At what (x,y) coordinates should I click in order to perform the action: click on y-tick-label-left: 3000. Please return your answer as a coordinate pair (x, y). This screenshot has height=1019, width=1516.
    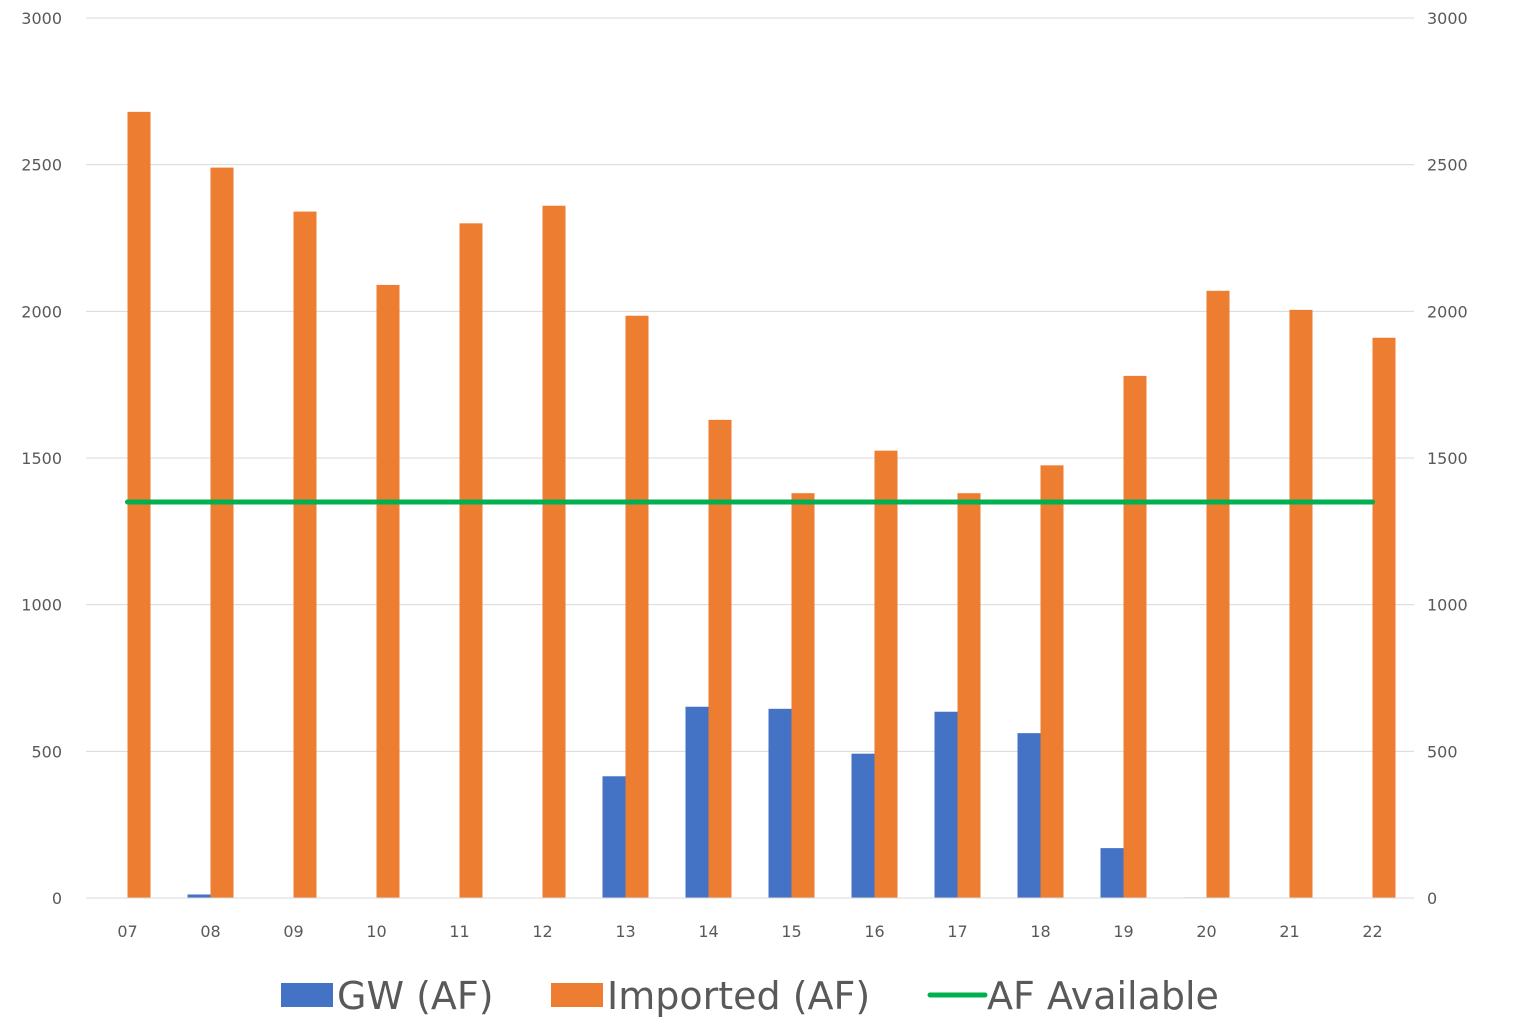
    Looking at the image, I should click on (41, 18).